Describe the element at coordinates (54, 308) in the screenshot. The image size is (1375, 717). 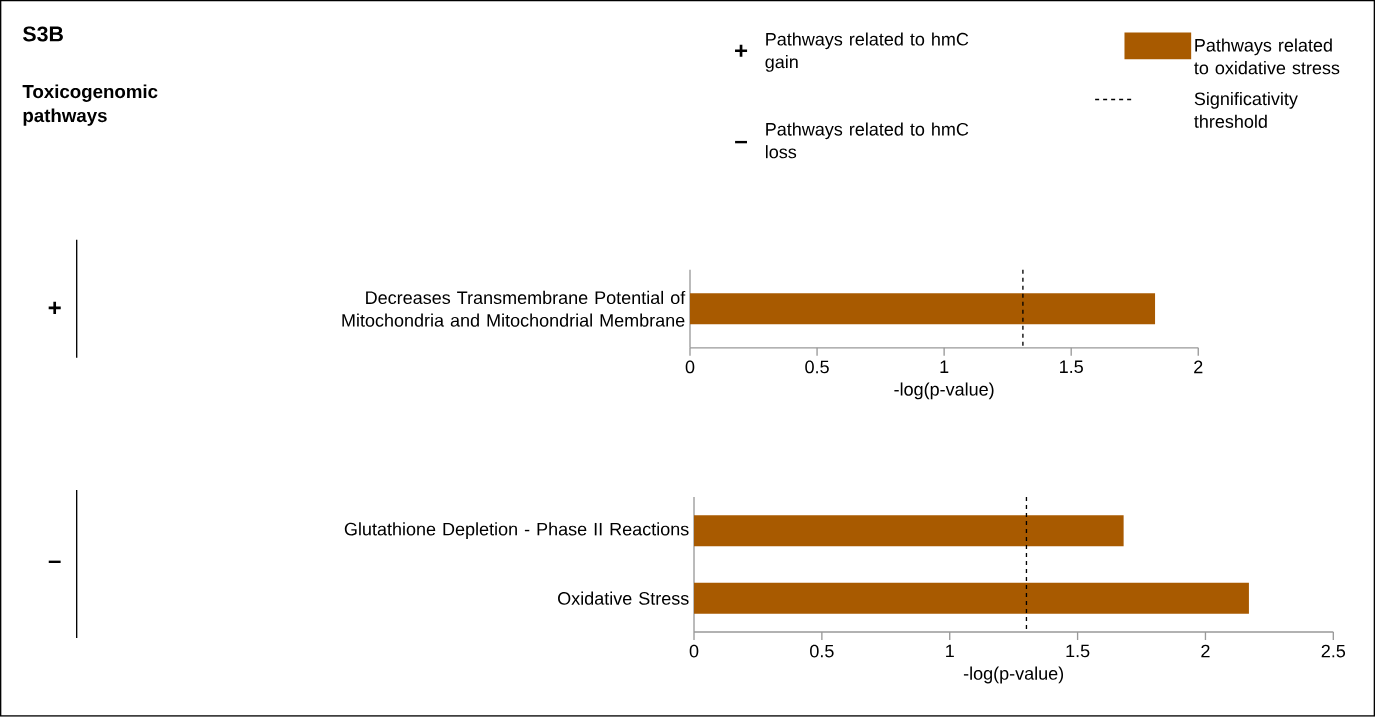
I see `y-axis-title: +` at that location.